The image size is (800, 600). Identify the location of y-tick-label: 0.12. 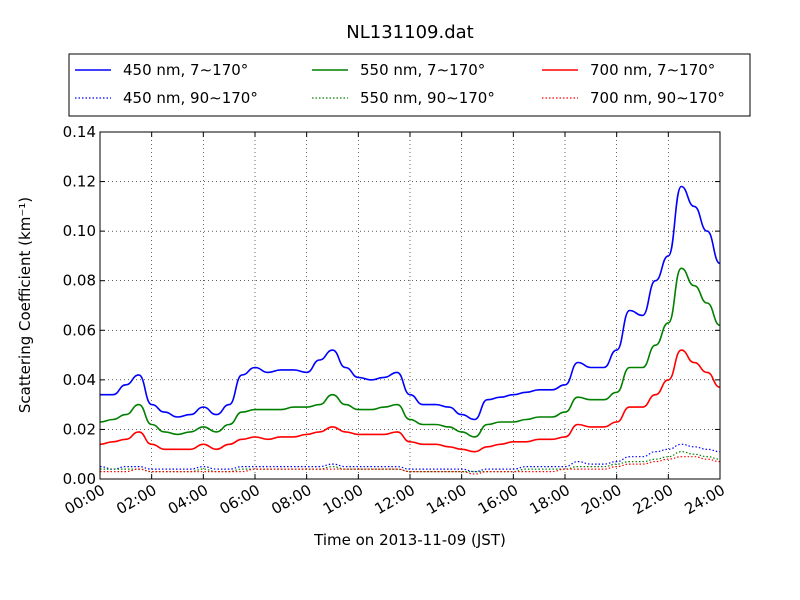
(79, 182).